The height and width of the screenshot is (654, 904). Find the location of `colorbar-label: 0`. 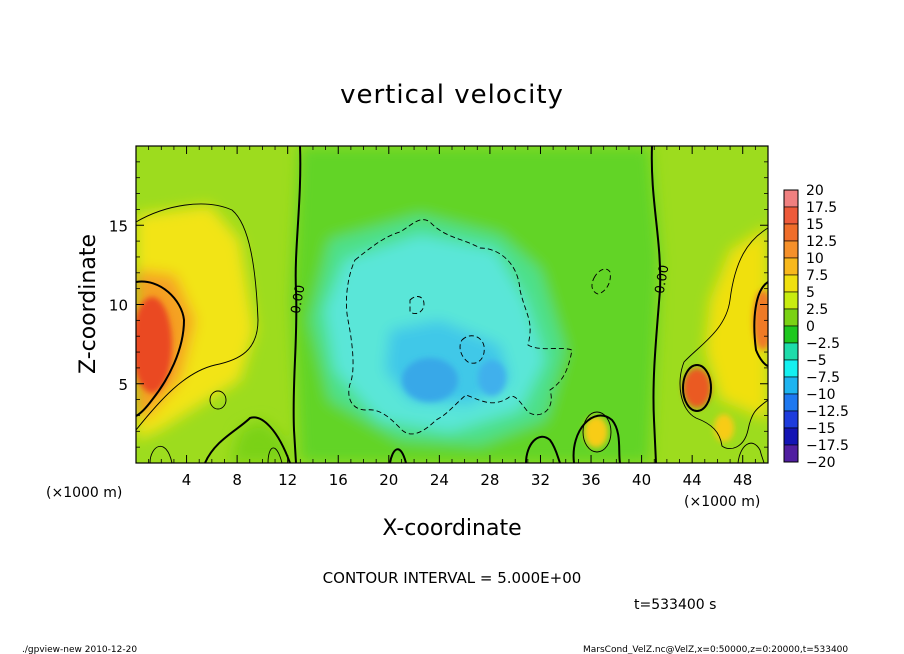

colorbar-label: 0 is located at coordinates (810, 327).